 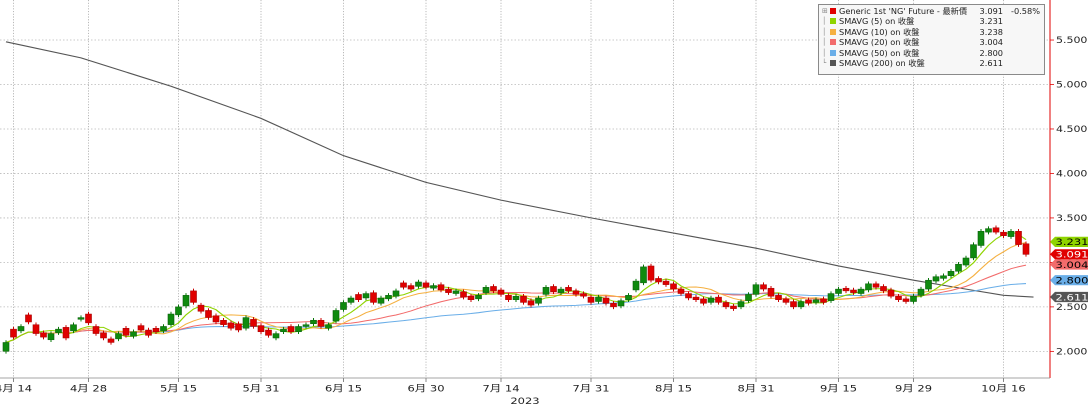 I want to click on x-tick-label: 7月 31, so click(x=590, y=389).